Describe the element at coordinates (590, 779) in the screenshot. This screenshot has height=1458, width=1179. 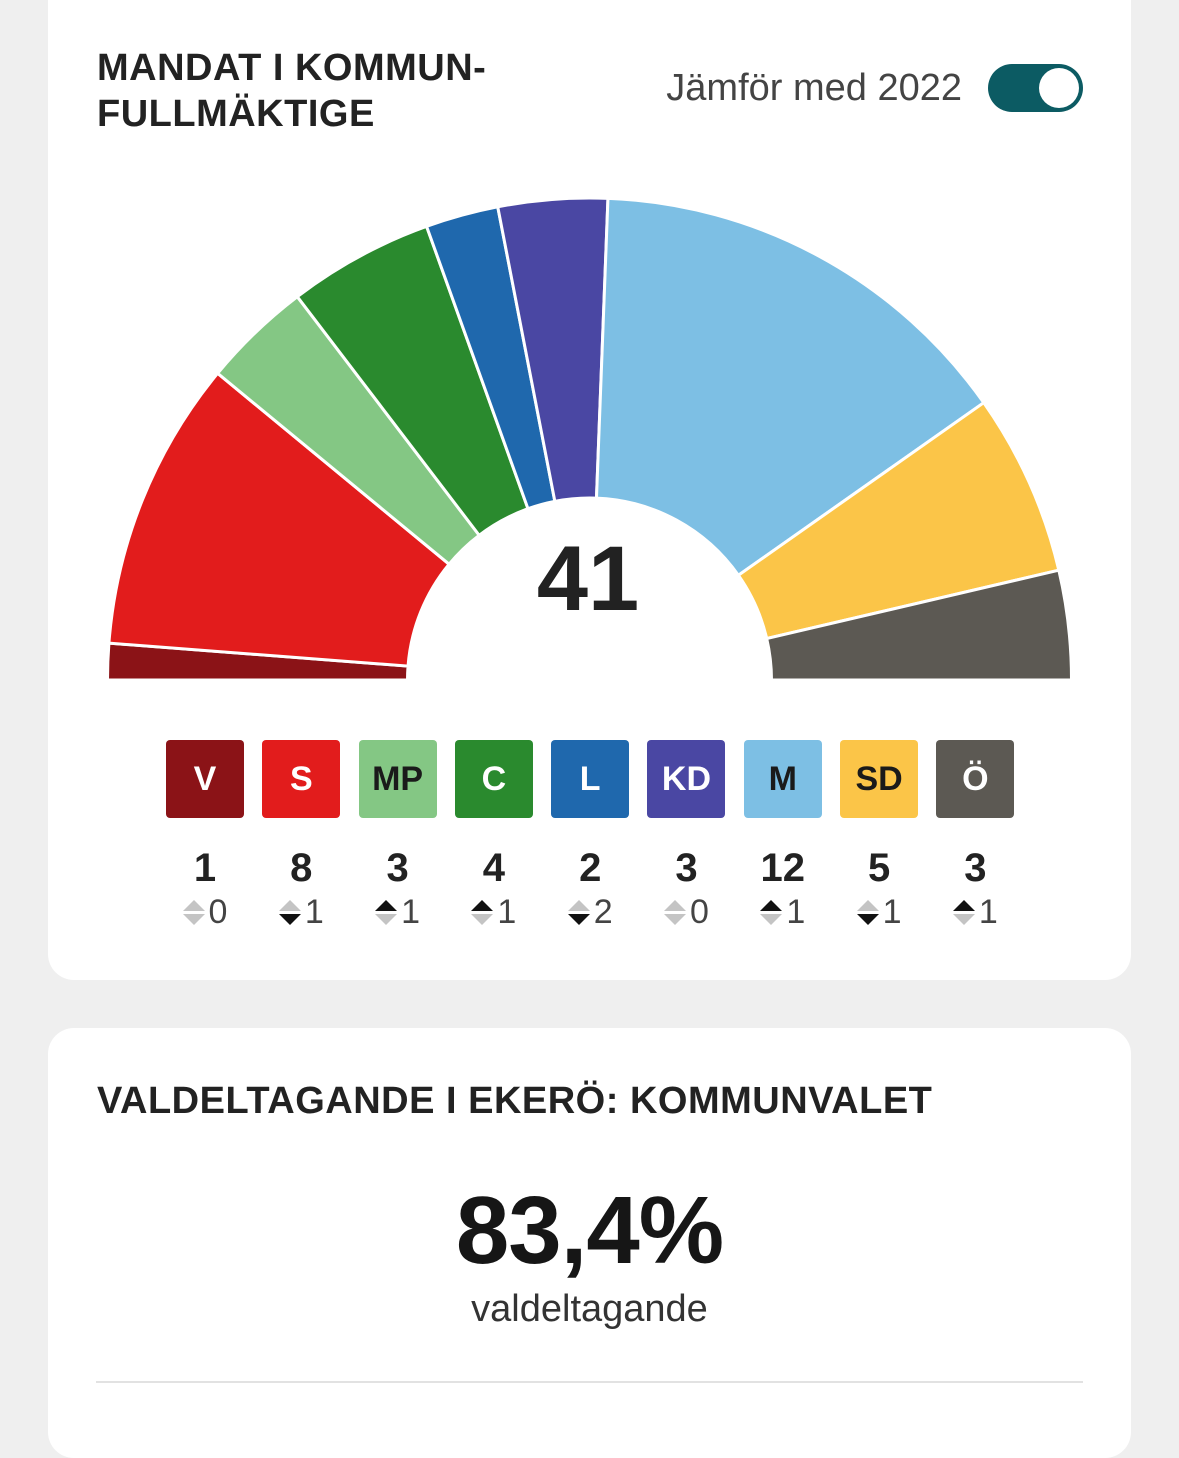
I see `party-badge: L` at that location.